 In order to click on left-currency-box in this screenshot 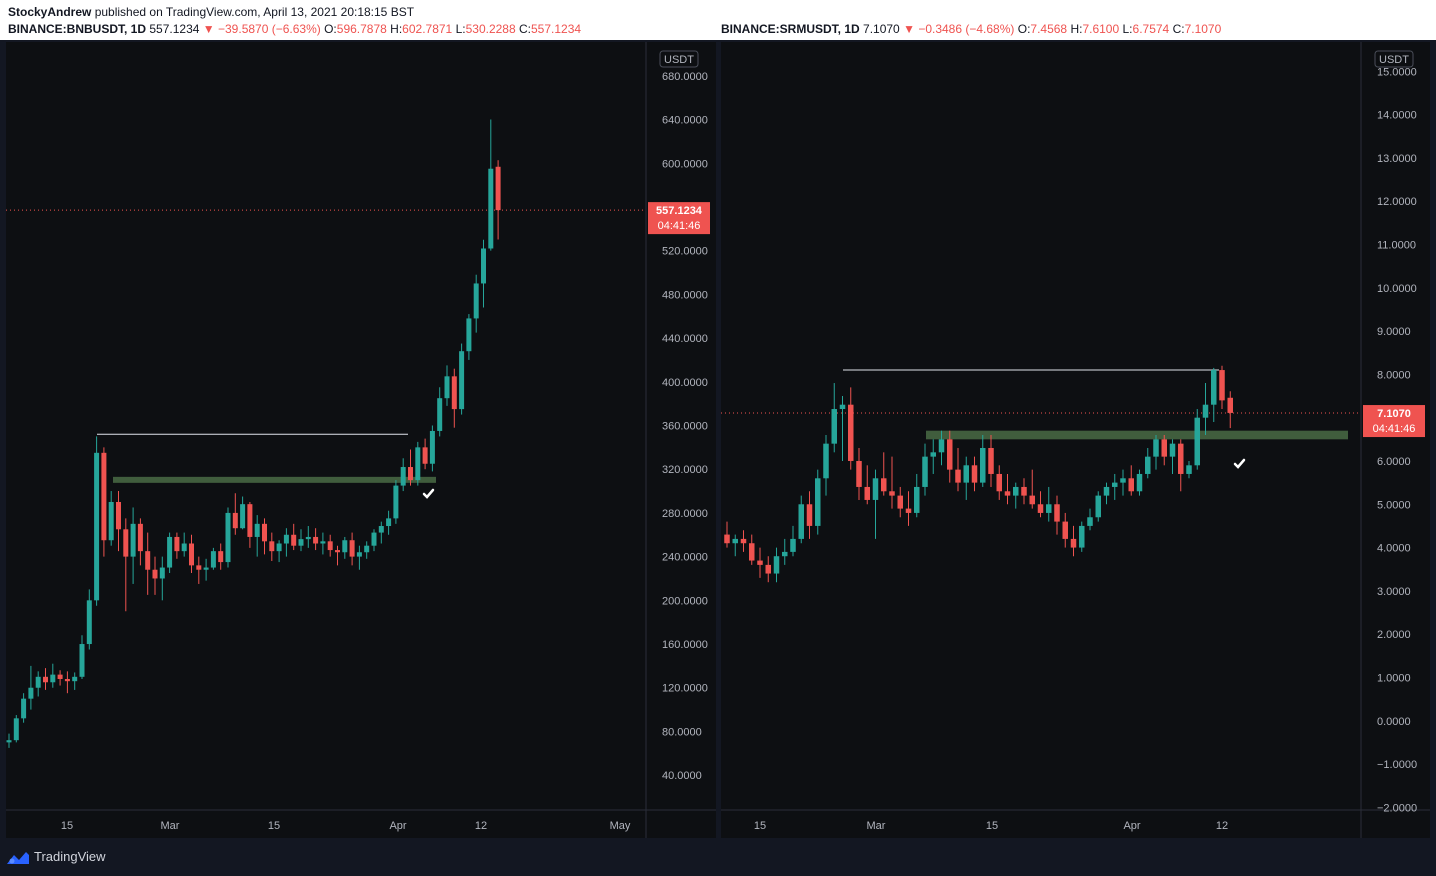, I will do `click(679, 59)`.